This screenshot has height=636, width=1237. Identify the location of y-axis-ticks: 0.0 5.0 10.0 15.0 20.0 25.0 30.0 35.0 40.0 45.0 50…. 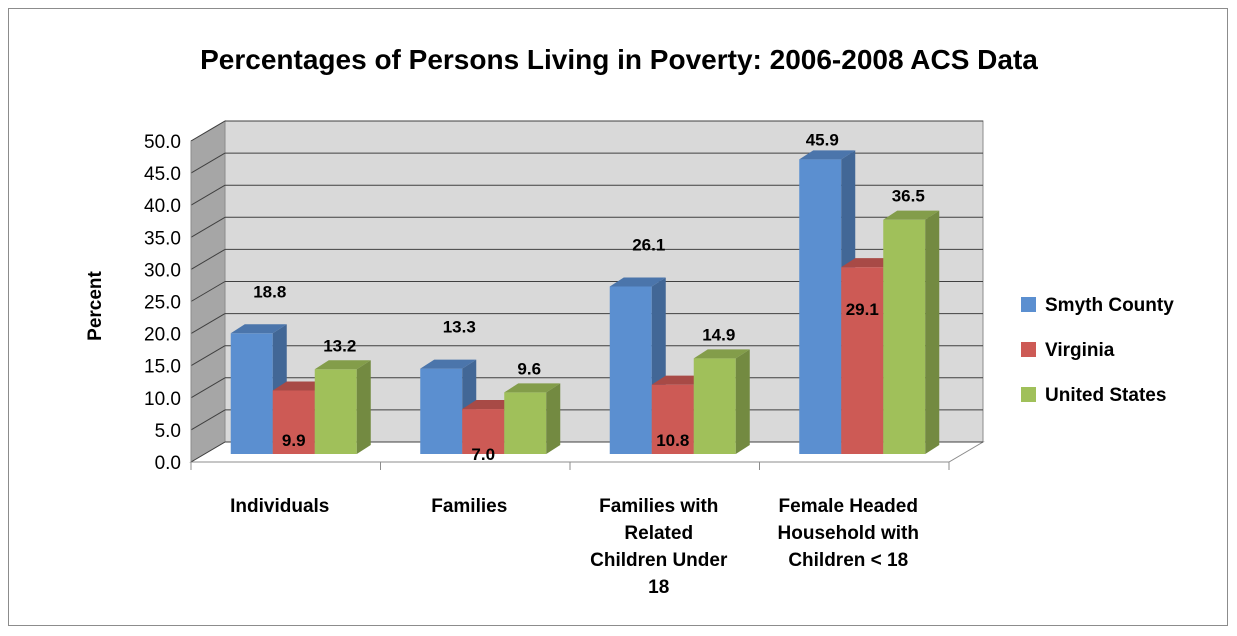
(162, 303).